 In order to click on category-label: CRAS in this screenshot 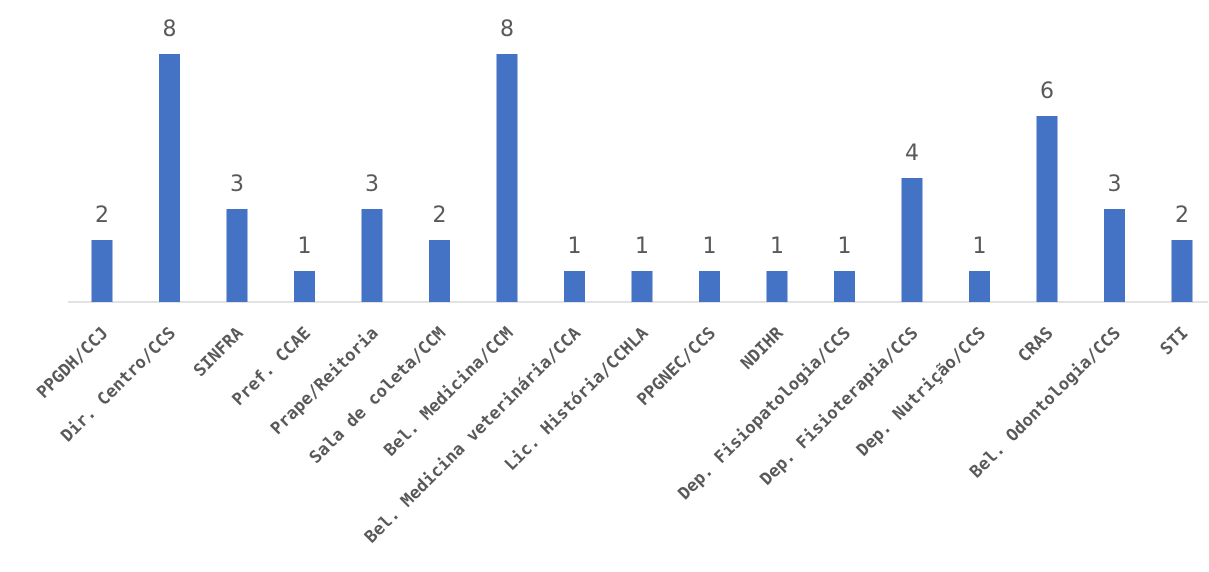, I will do `click(1035, 344)`.